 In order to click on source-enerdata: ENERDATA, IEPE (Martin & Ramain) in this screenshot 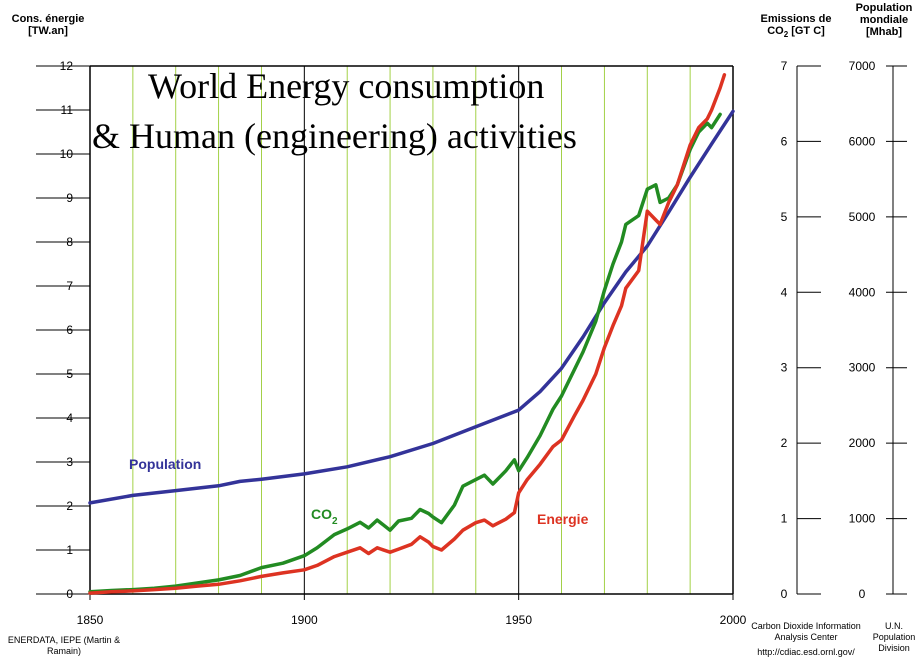, I will do `click(64, 646)`.